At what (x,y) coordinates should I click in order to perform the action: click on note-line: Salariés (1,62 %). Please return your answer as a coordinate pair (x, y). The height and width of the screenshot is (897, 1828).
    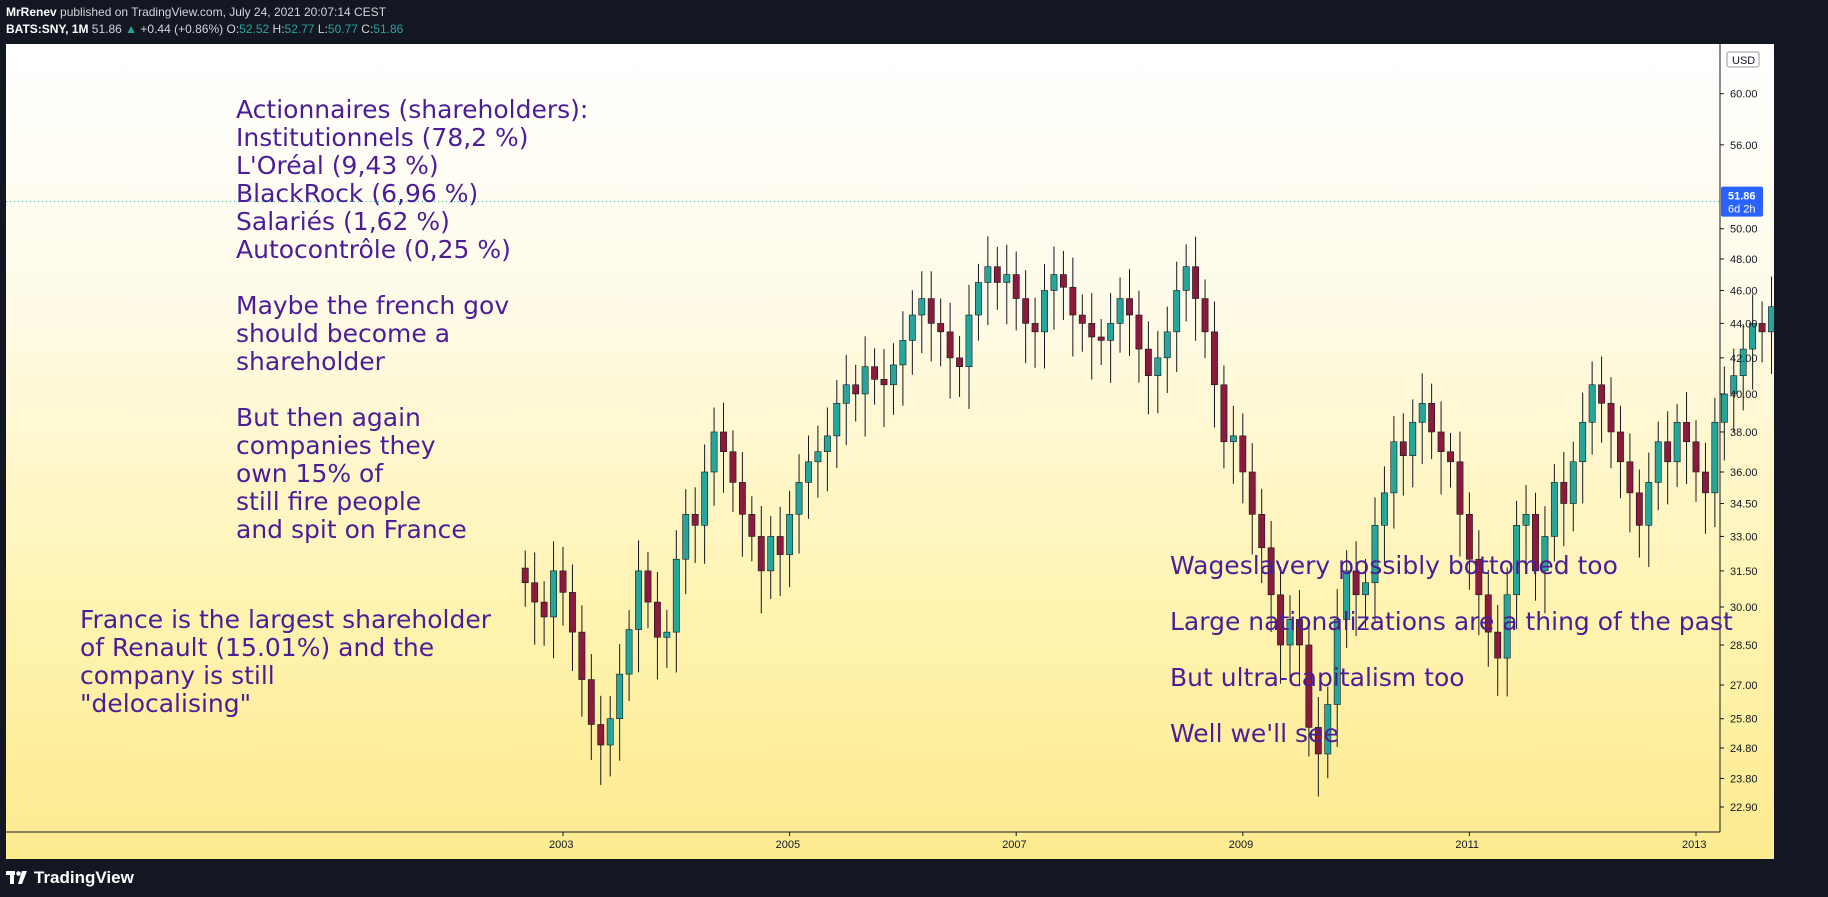
    Looking at the image, I should click on (343, 221).